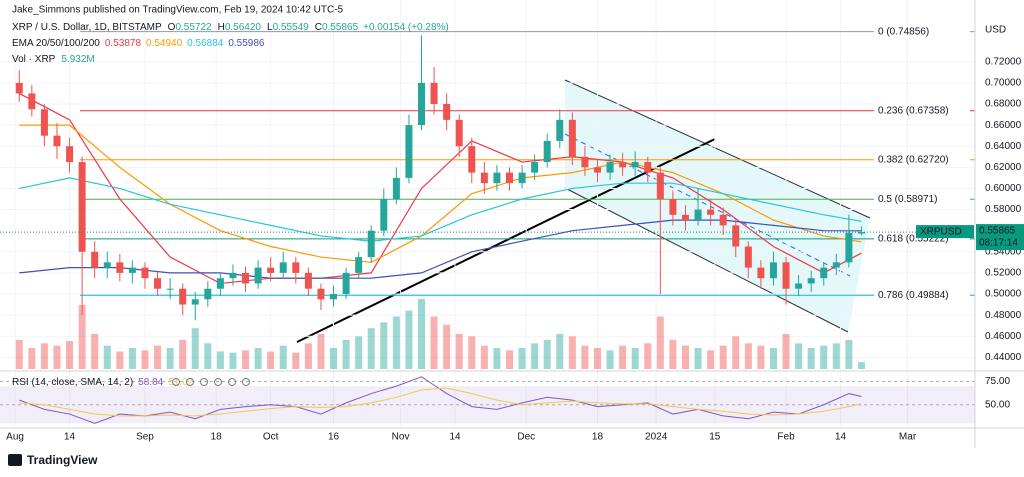 The image size is (1024, 477). I want to click on ohlc-key: H, so click(221, 27).